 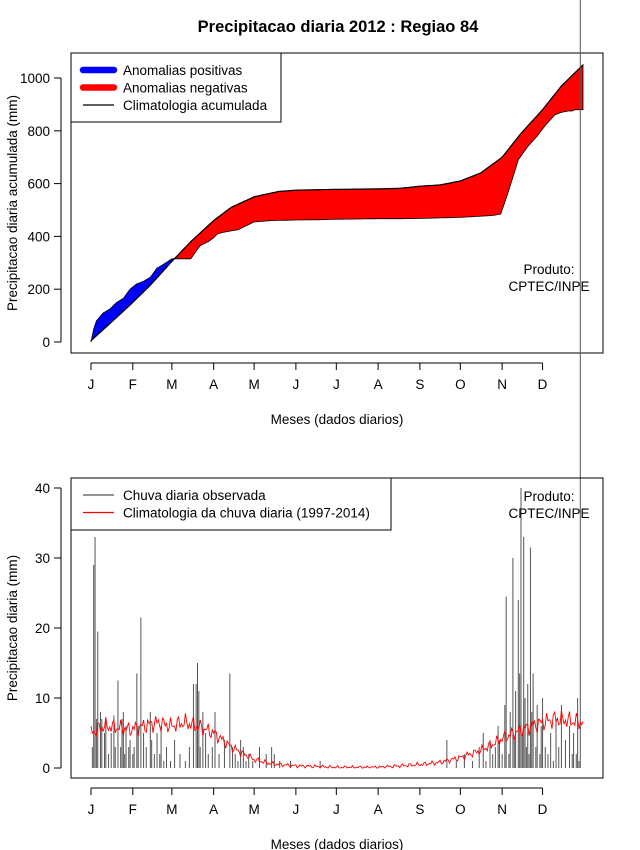 What do you see at coordinates (231, 504) in the screenshot?
I see `legend-box` at bounding box center [231, 504].